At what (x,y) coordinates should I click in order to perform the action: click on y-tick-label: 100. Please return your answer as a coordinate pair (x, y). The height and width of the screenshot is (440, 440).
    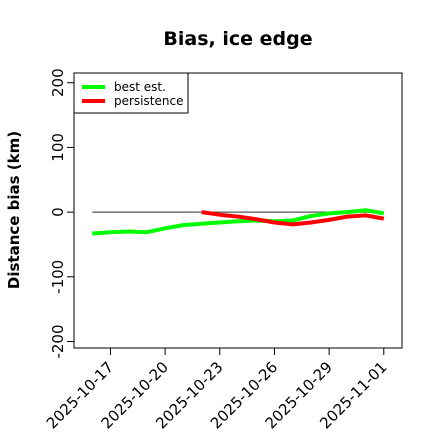
    Looking at the image, I should click on (58, 147).